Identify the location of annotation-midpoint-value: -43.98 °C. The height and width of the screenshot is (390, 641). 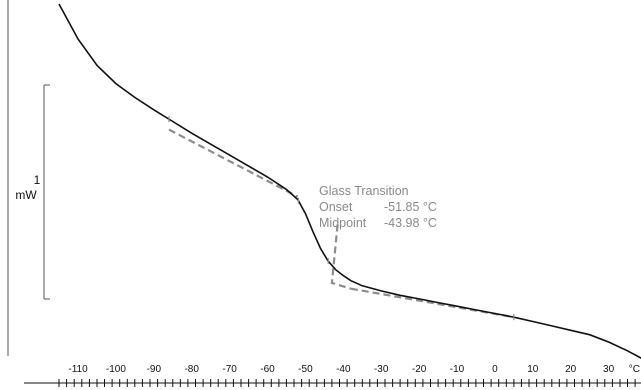
(410, 223).